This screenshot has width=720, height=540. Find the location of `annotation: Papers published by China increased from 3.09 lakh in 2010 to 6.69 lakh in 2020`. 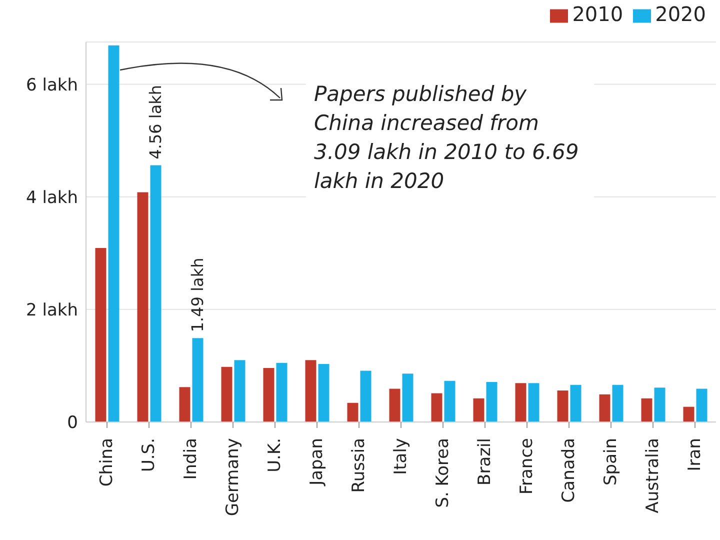

annotation: Papers published by China increased from 3.09 lakh in 2010 to 6.69 lakh in 2020 is located at coordinates (447, 138).